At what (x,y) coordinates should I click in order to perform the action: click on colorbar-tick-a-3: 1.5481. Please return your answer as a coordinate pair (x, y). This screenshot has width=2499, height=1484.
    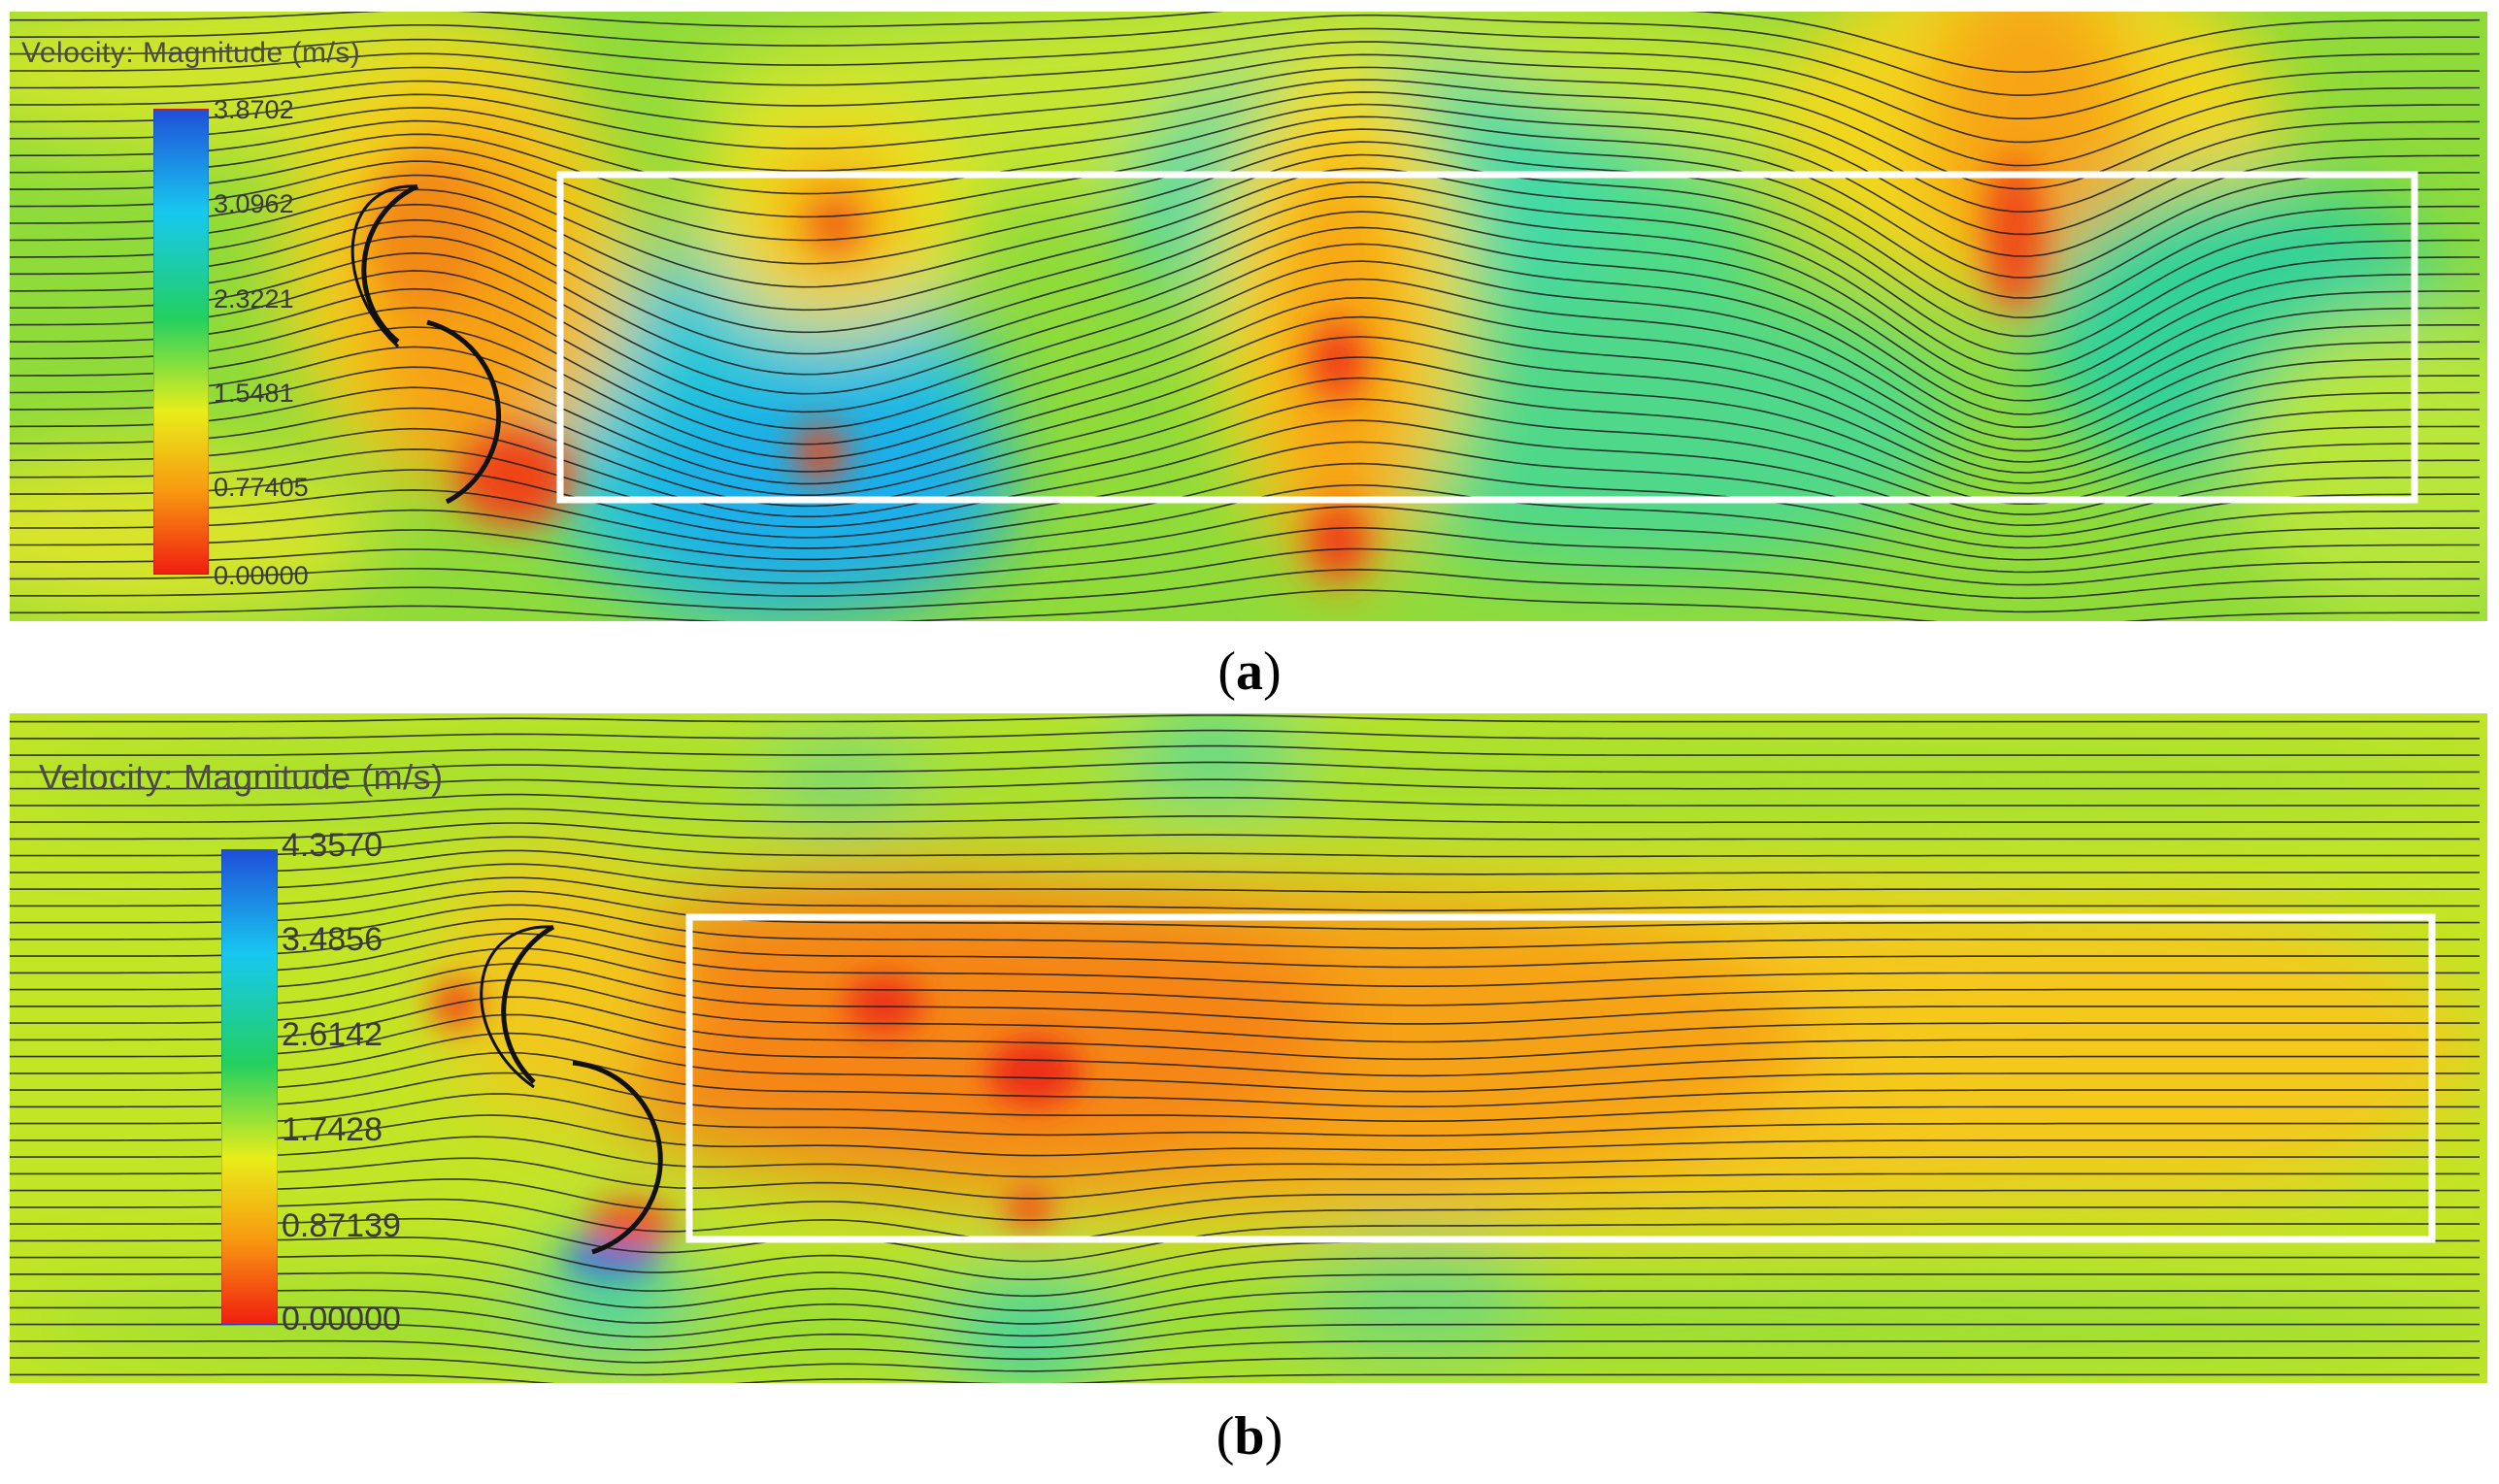
    Looking at the image, I should click on (254, 393).